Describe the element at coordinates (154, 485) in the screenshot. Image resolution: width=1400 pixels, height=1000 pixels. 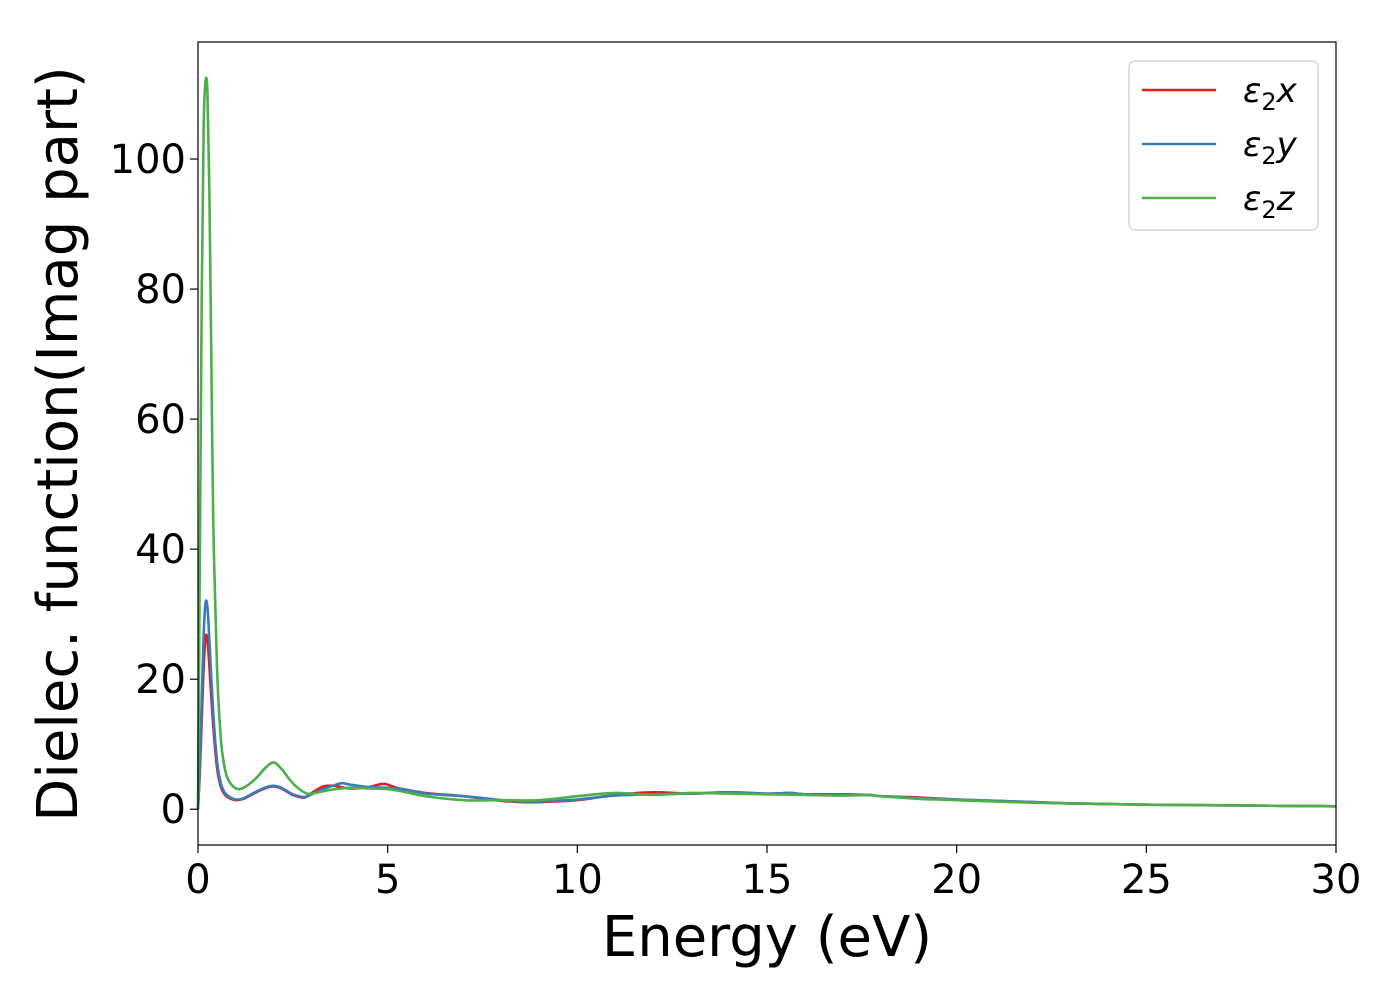
I see `y-axis: 0 20 40 60 80 100` at that location.